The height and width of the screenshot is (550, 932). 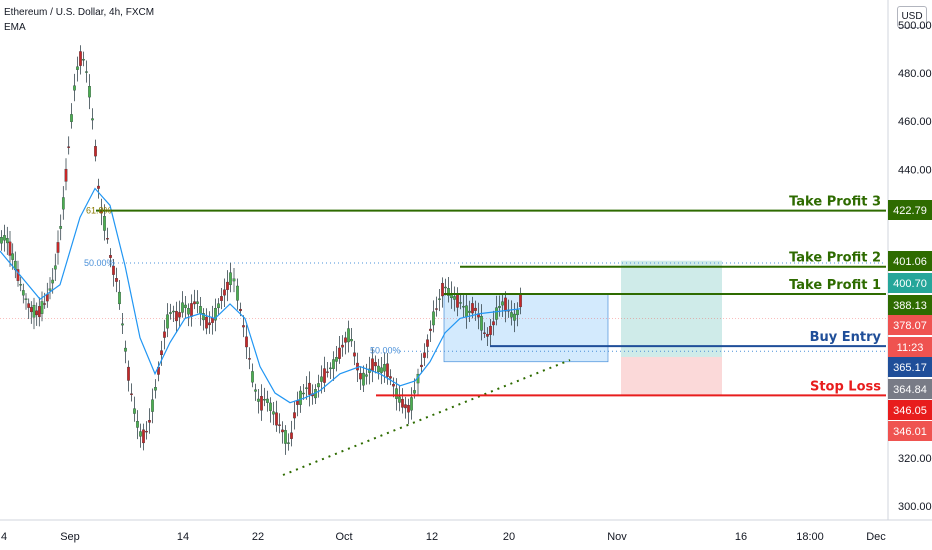 I want to click on chart-title: Ethereum / U.S. Dollar, 4h, FXCM, so click(x=79, y=12).